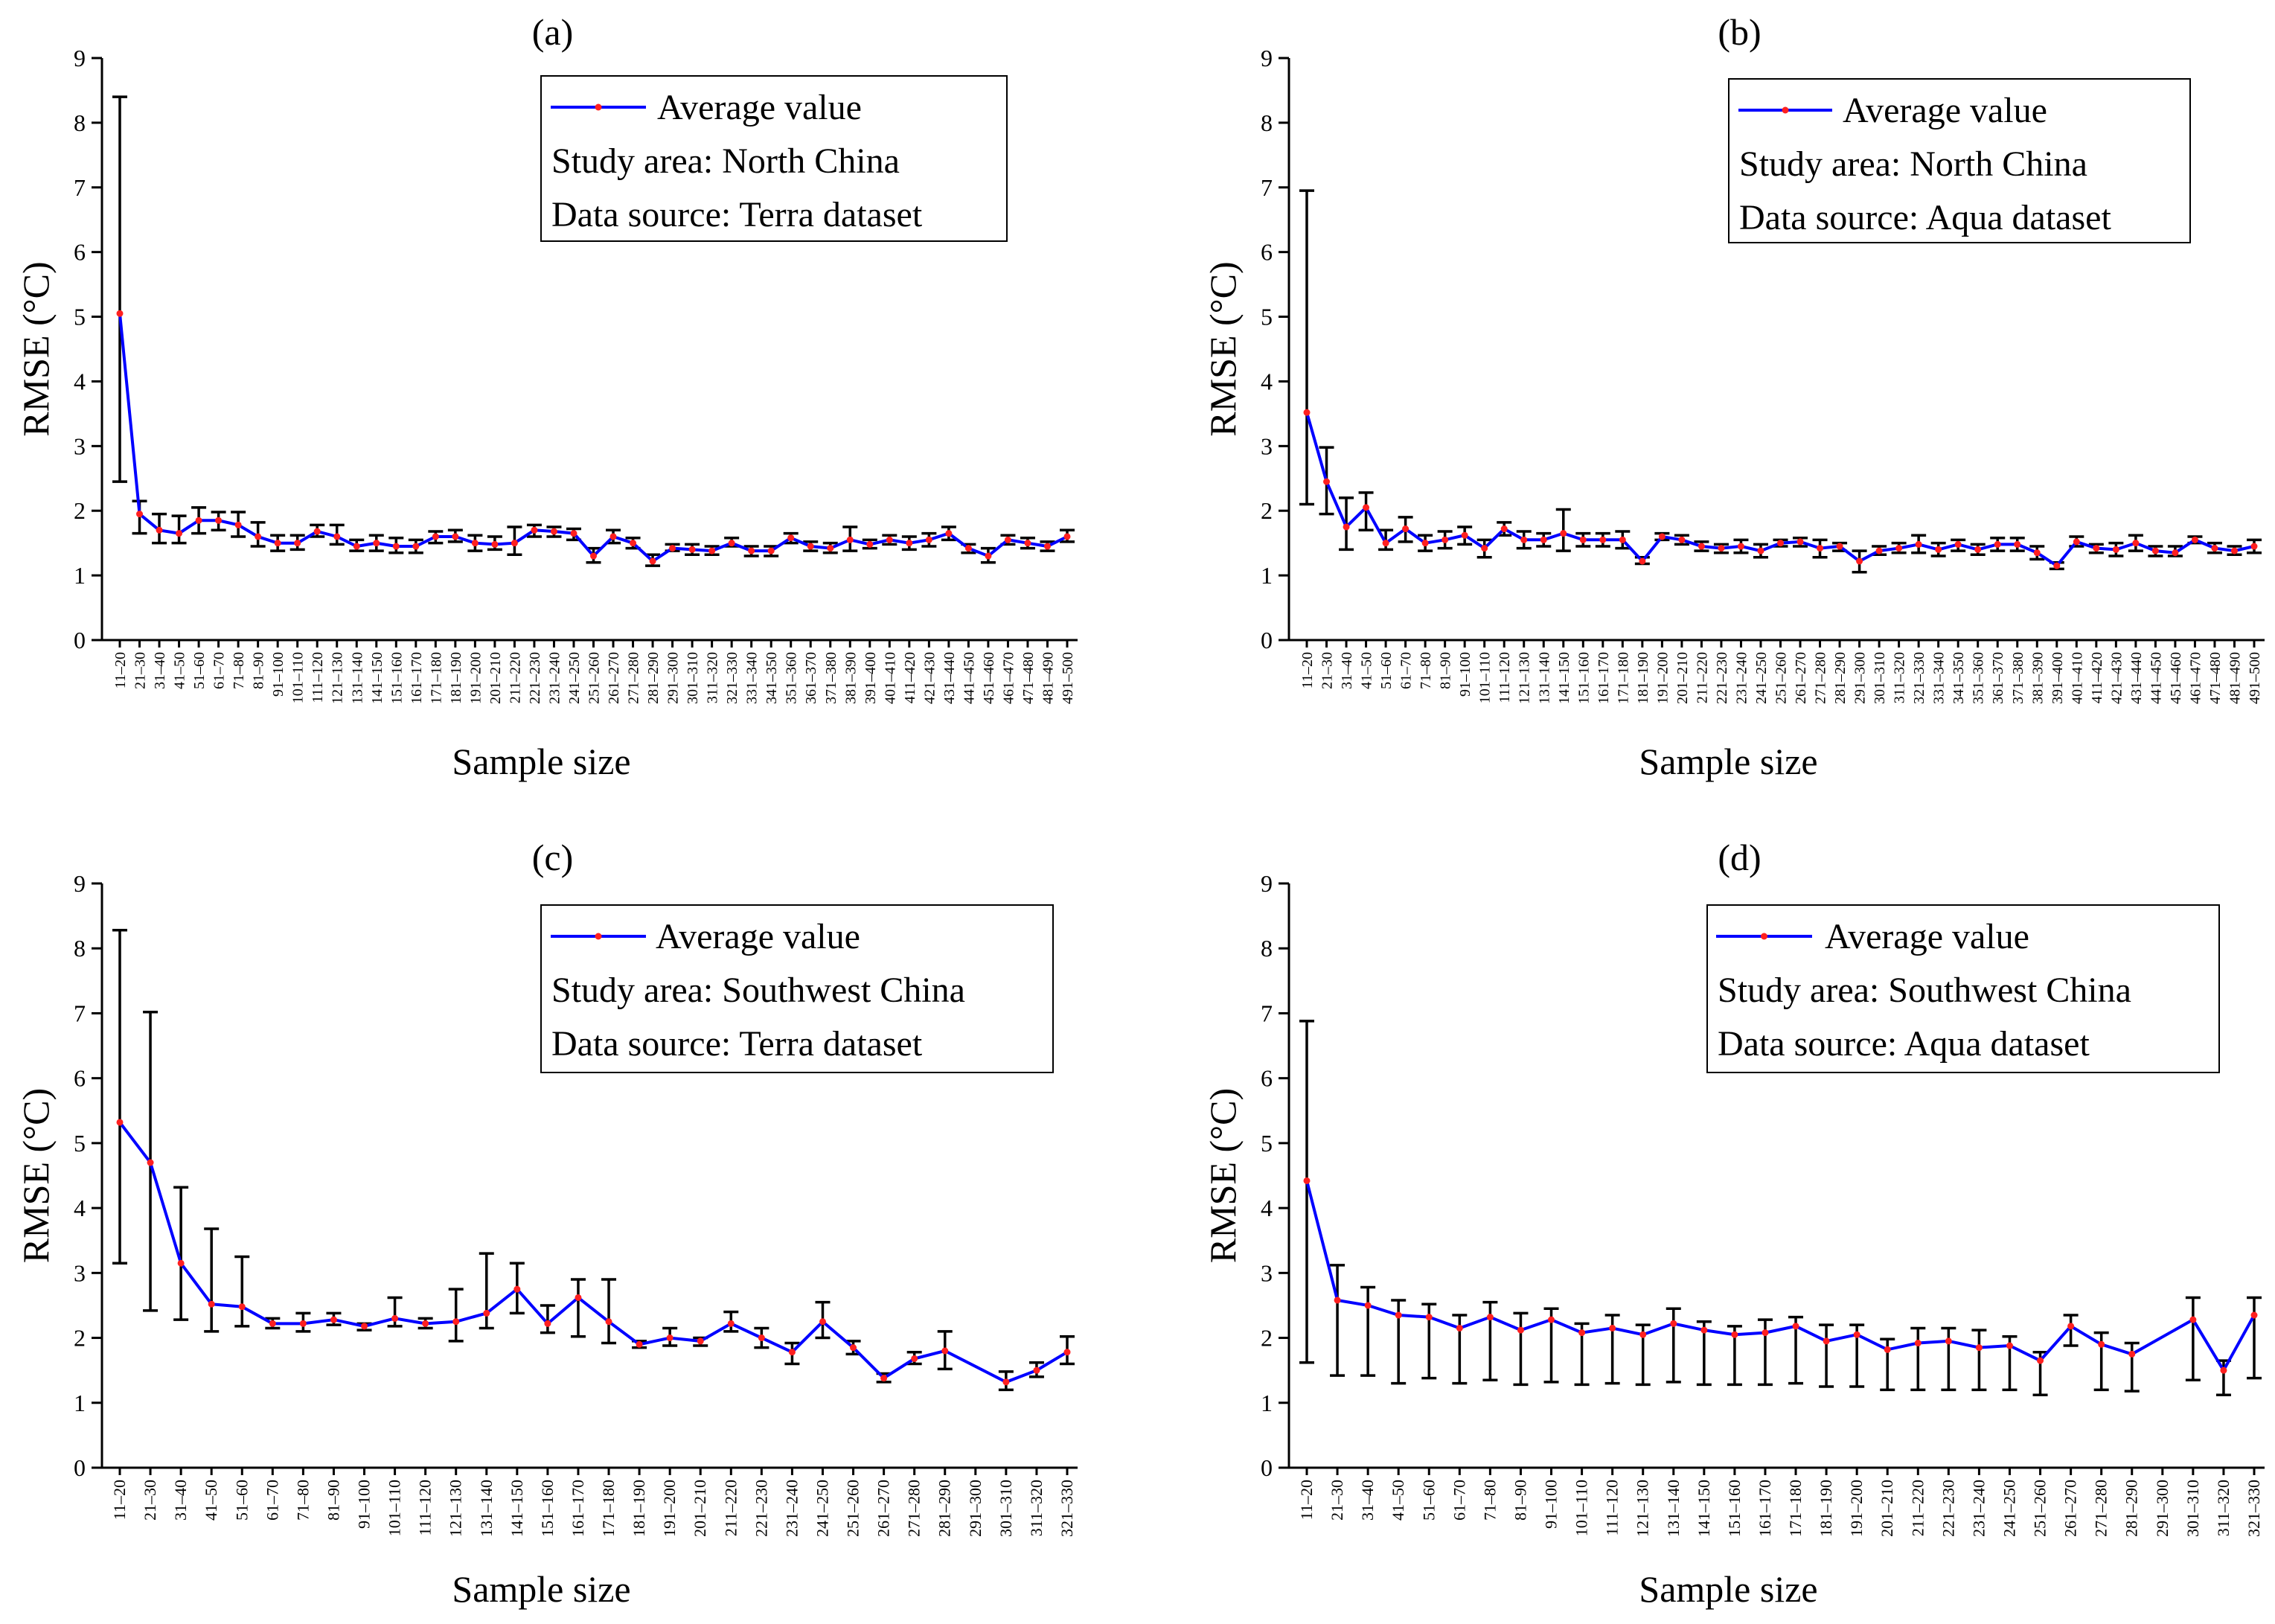  Describe the element at coordinates (1764, 937) in the screenshot. I see `legend-marker-swatch` at that location.